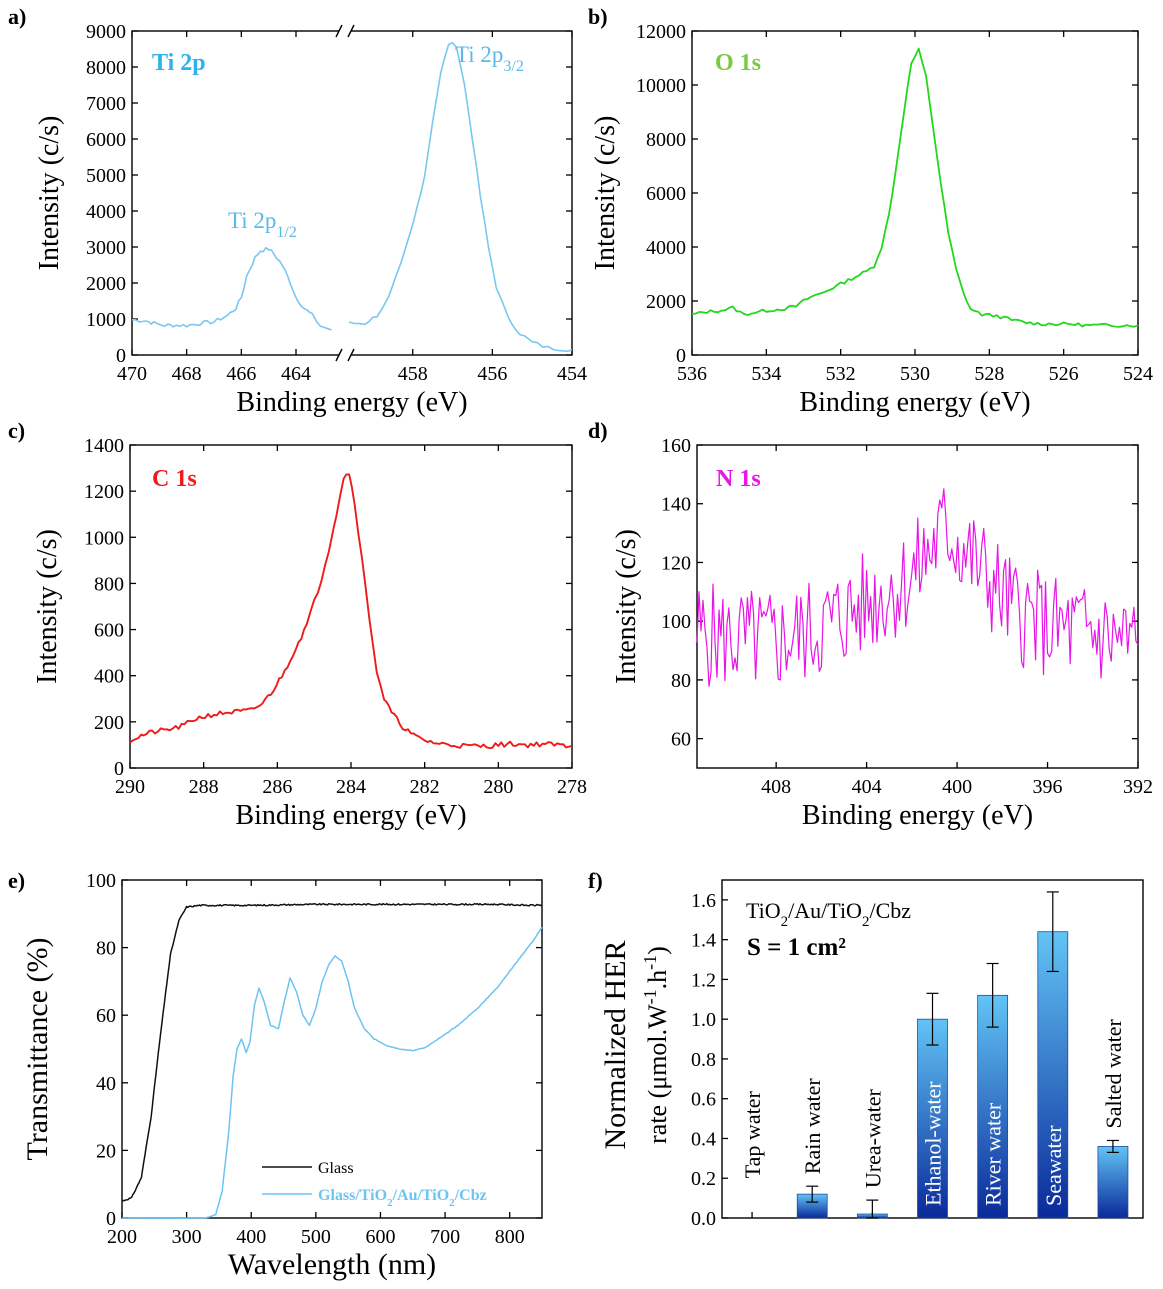 The image size is (1163, 1289). Describe the element at coordinates (106, 248) in the screenshot. I see `y-tick-label: 3000` at that location.